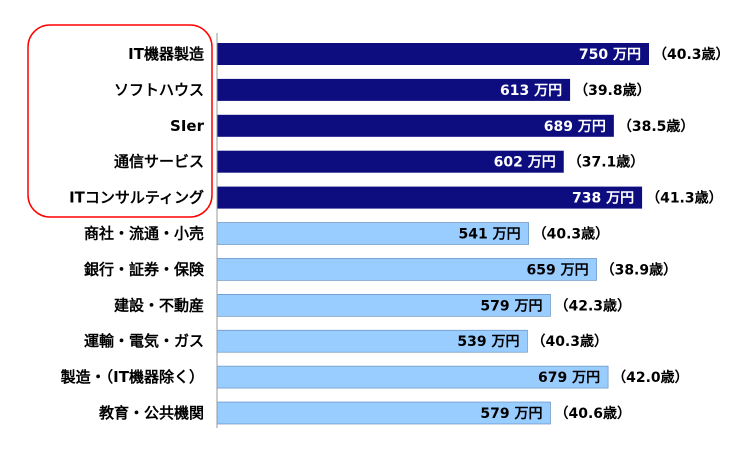 The image size is (750, 450). I want to click on value-label: 689 万円, so click(575, 127).